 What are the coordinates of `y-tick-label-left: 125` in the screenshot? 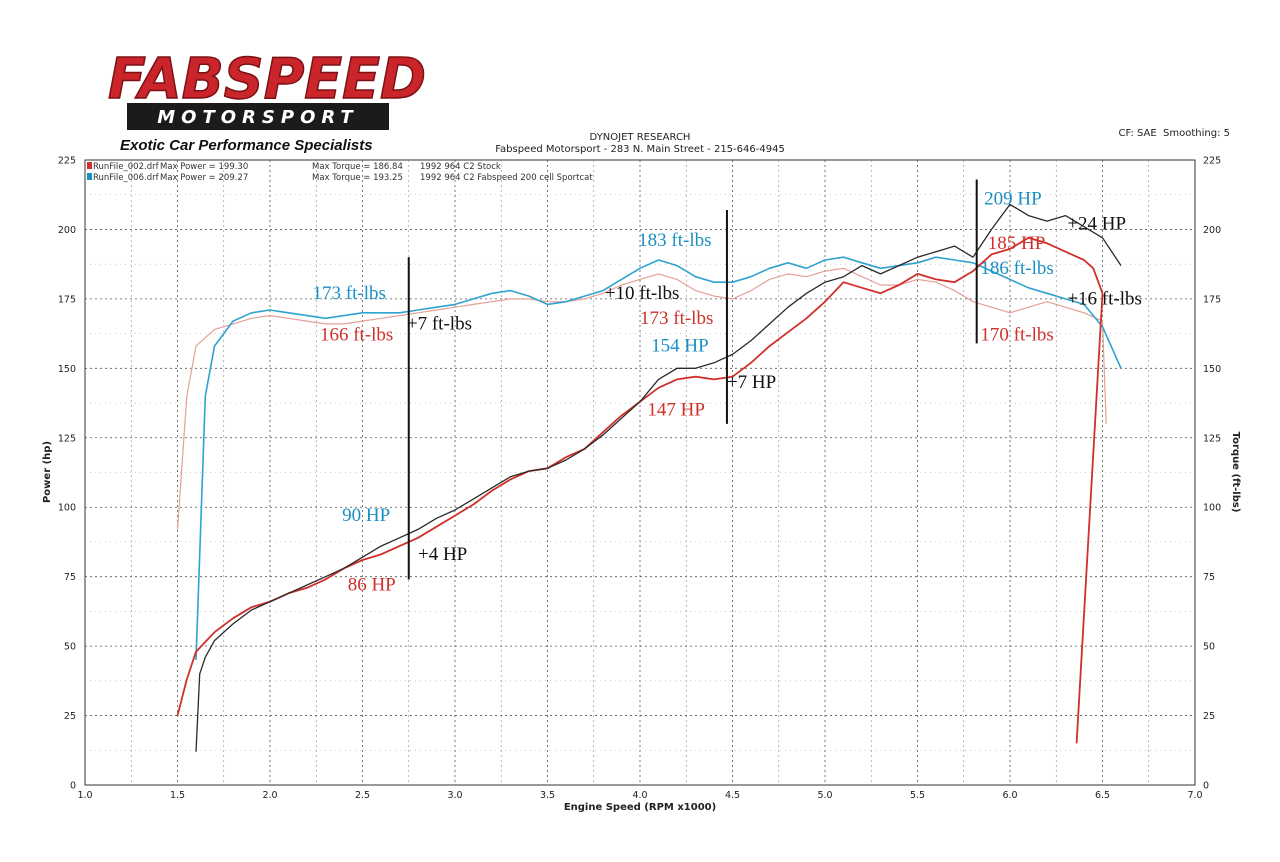 It's located at (67, 438).